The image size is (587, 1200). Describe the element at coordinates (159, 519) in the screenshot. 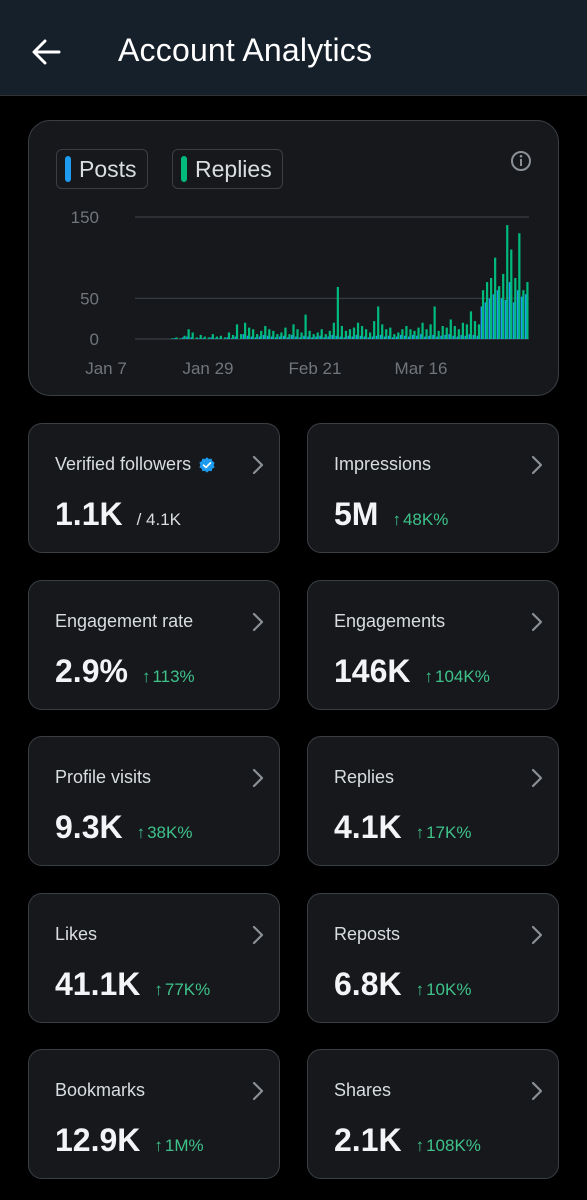

I see `stat-total: / 4.1K` at that location.